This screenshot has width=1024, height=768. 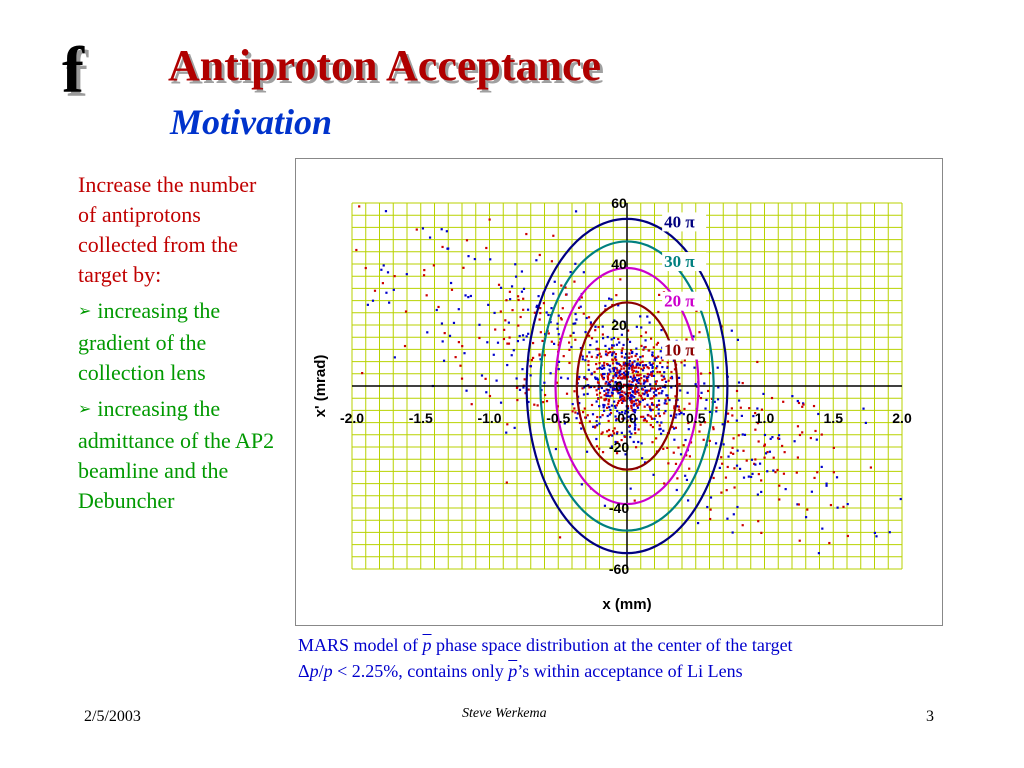 What do you see at coordinates (321, 671) in the screenshot?
I see `caption-text: /` at bounding box center [321, 671].